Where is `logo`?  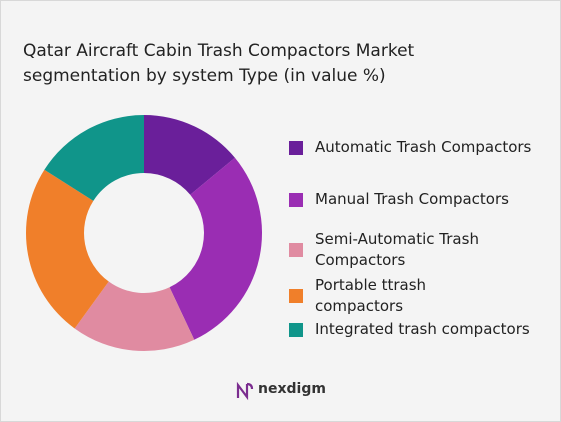 logo is located at coordinates (245, 391).